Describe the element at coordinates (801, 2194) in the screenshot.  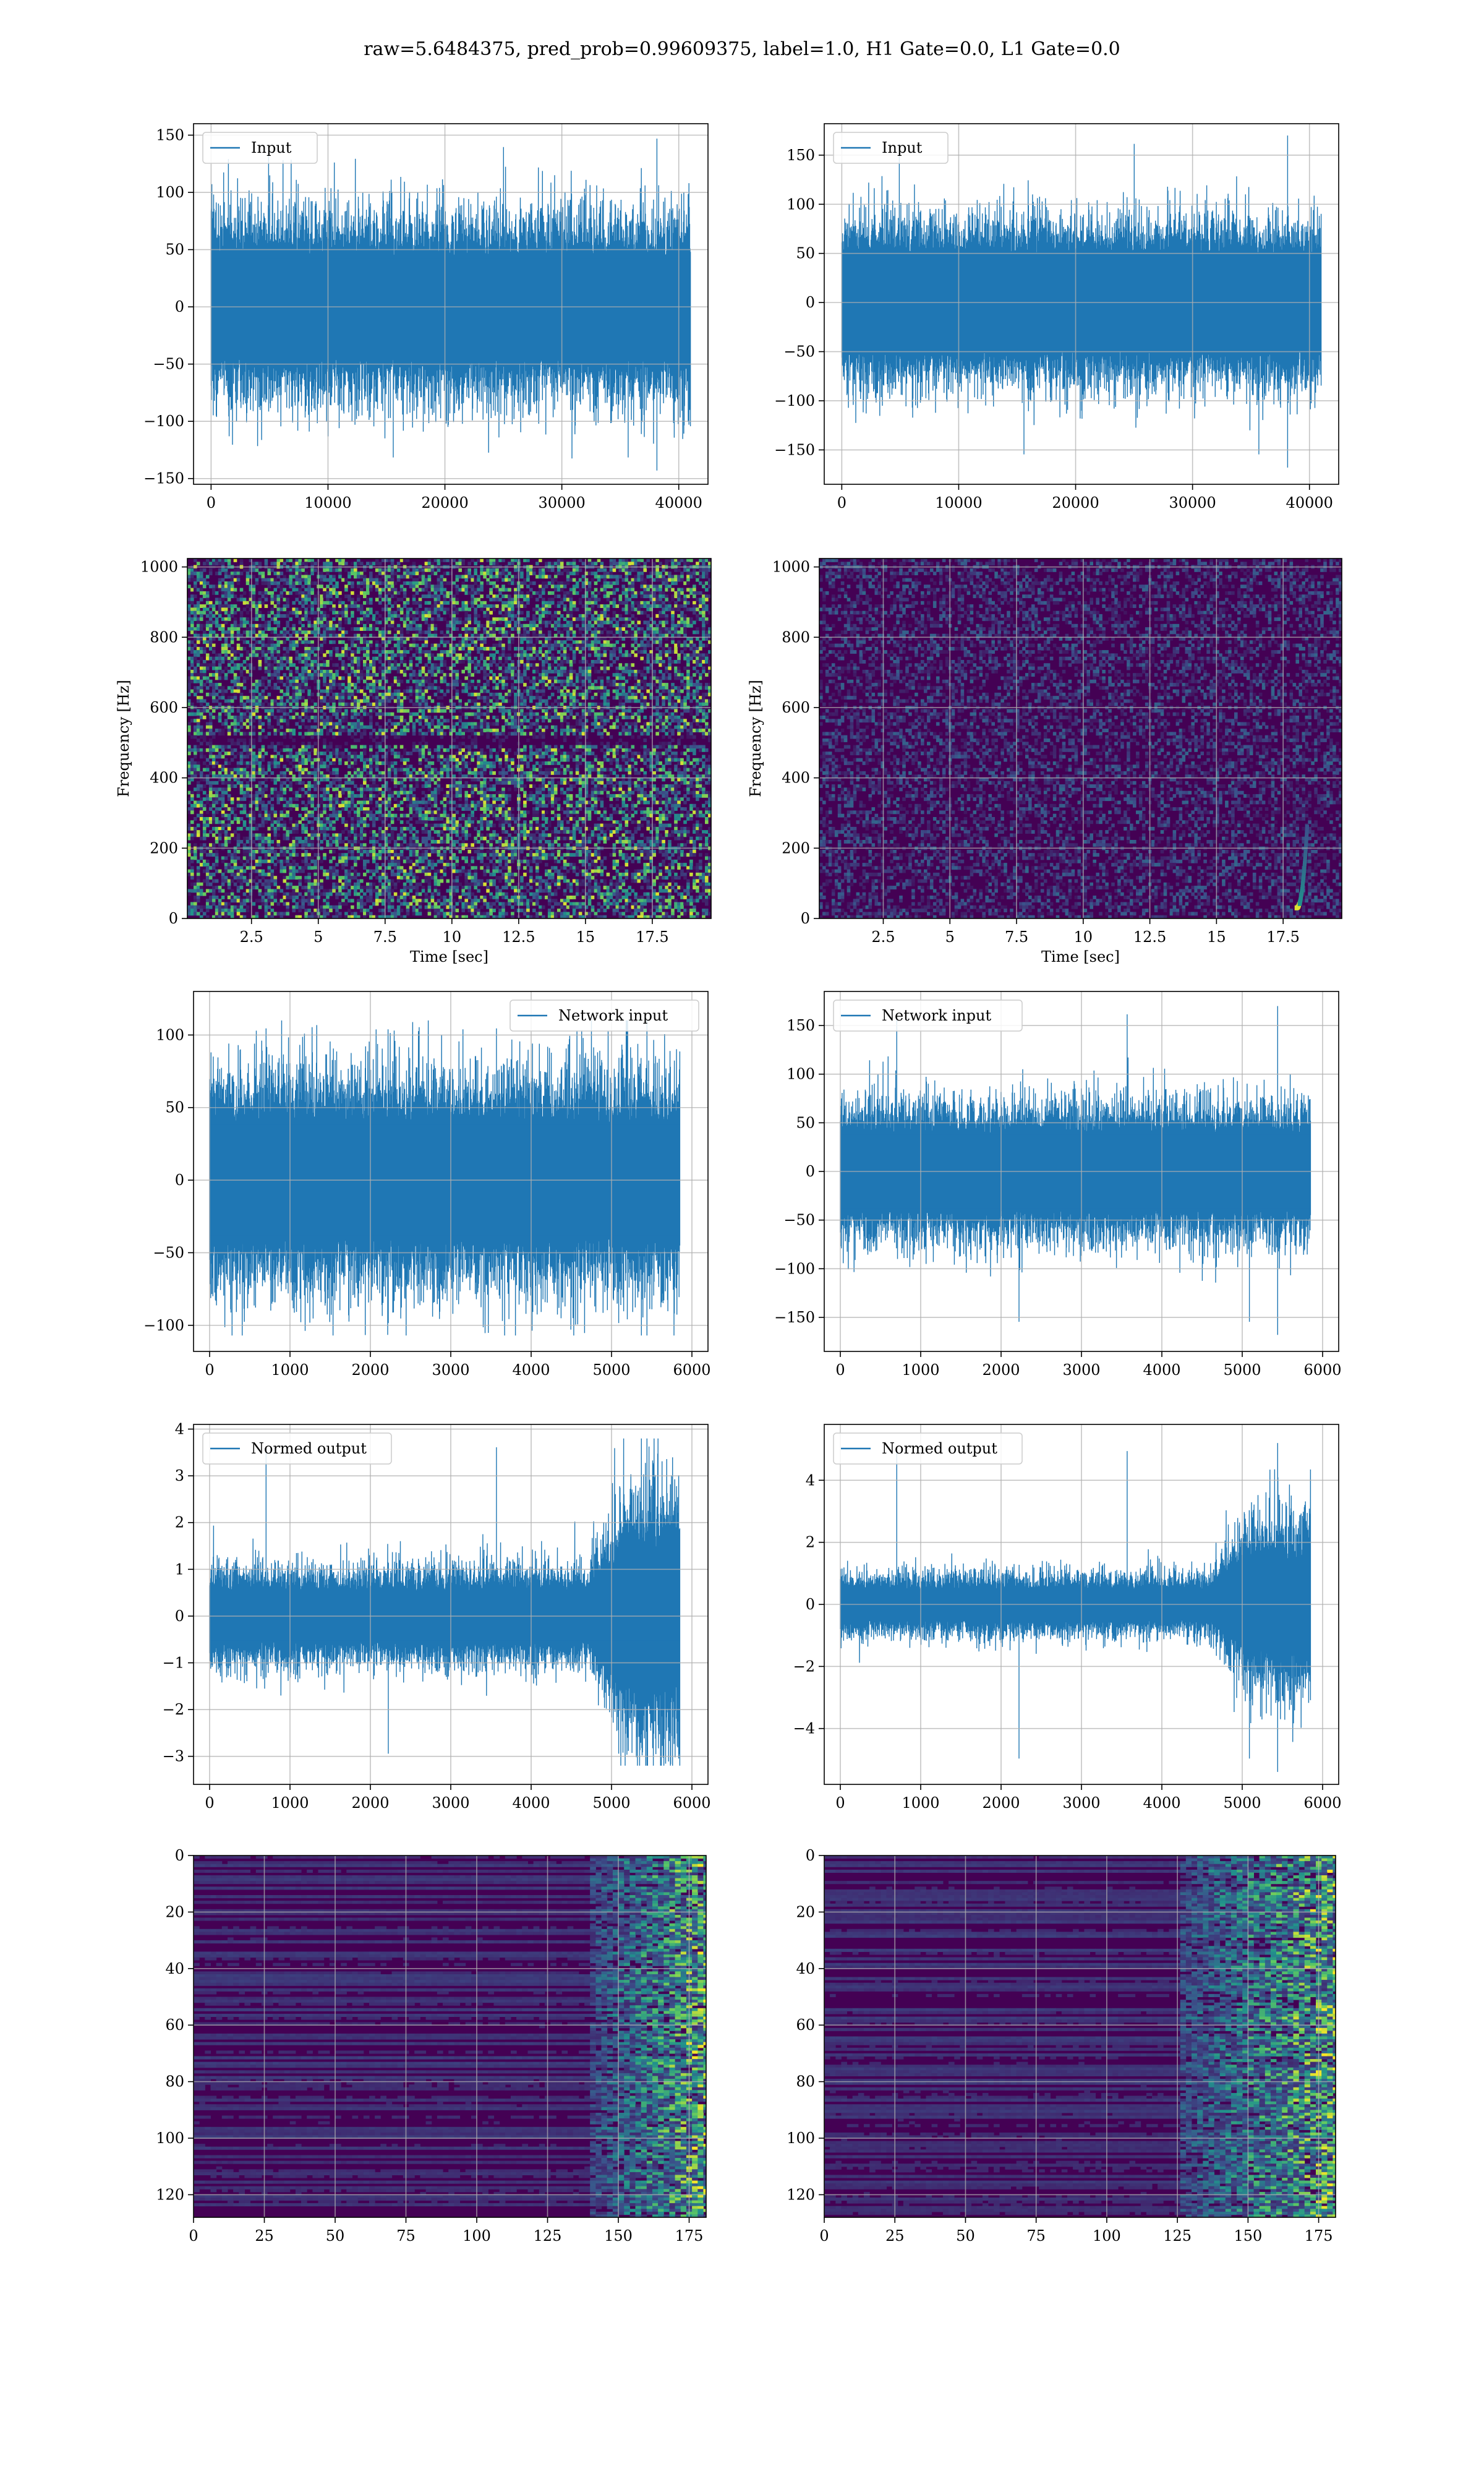
I see `l1-qtransform-ytick-label: 120` at that location.